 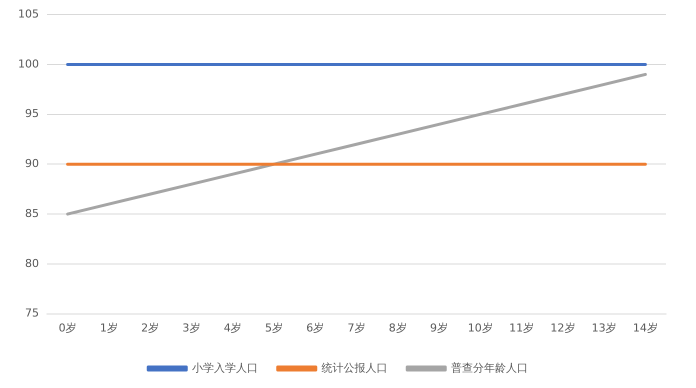 What do you see at coordinates (397, 327) in the screenshot?
I see `x-tick-label: 8岁` at bounding box center [397, 327].